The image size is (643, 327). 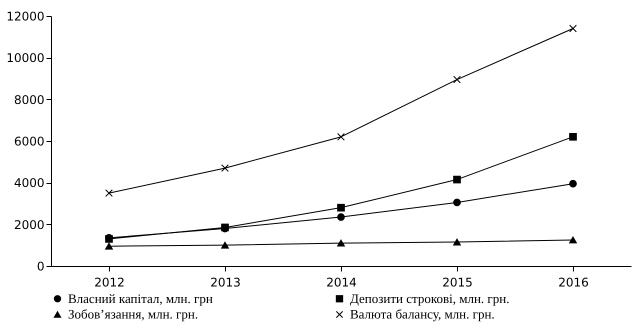 I want to click on y-tick-label: 6000, so click(x=29, y=141).